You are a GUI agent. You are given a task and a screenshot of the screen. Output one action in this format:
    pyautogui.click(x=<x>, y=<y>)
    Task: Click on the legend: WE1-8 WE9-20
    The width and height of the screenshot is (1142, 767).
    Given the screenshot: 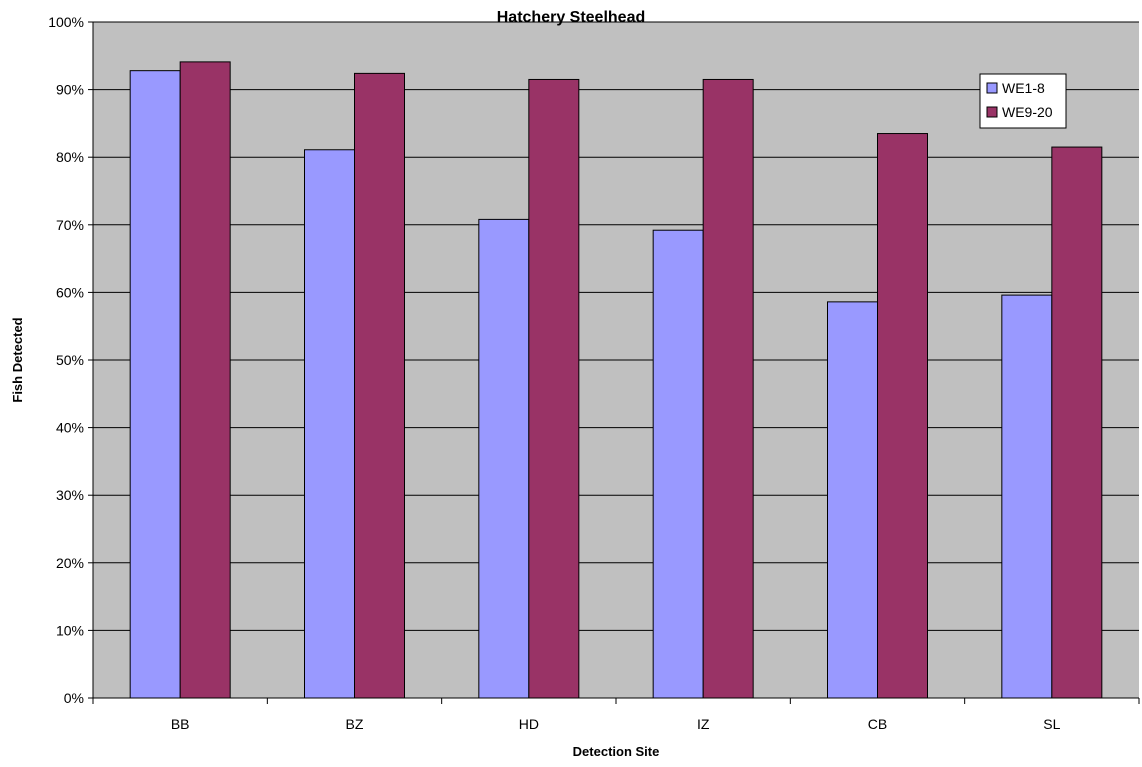 What is the action you would take?
    pyautogui.click(x=1023, y=101)
    